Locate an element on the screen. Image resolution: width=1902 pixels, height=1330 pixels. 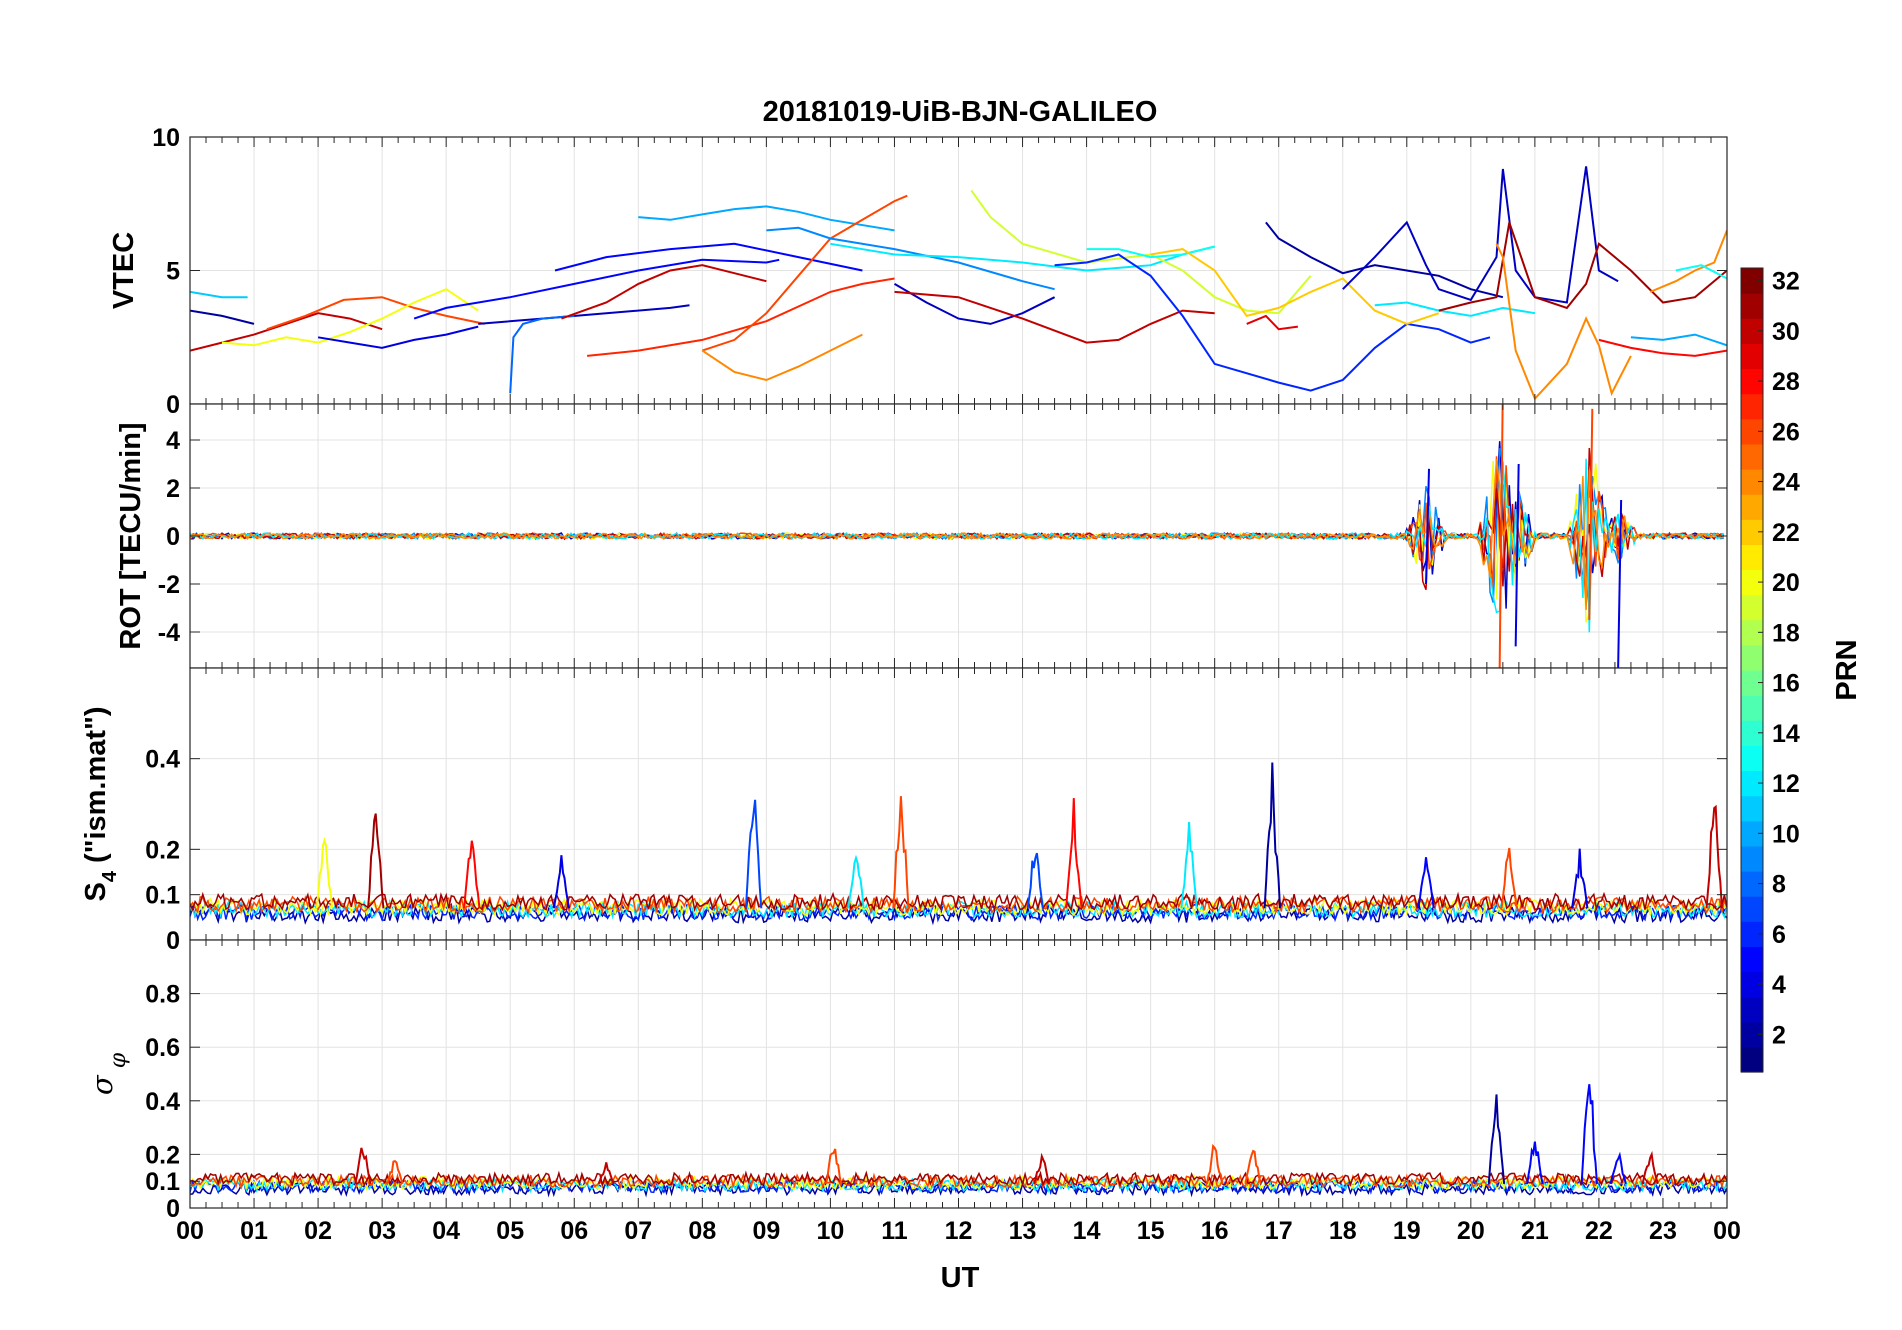
colorbar-tick-label: 16 is located at coordinates (1786, 684).